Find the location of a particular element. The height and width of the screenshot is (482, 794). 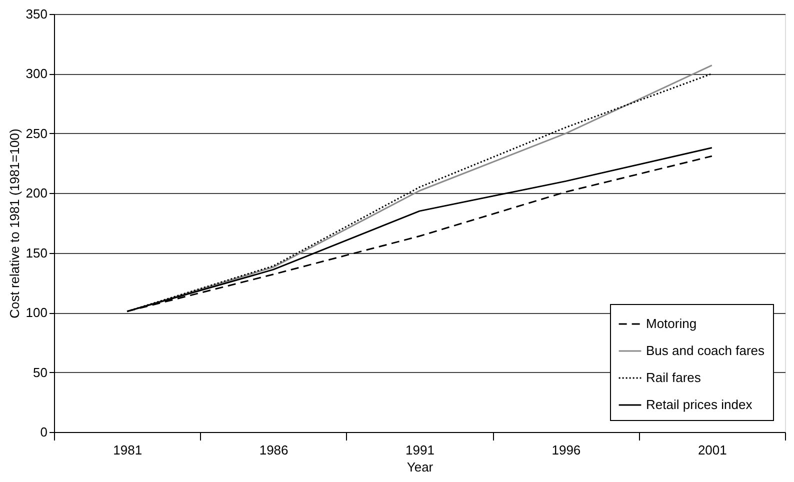

y-tick-label: 350 is located at coordinates (37, 14).